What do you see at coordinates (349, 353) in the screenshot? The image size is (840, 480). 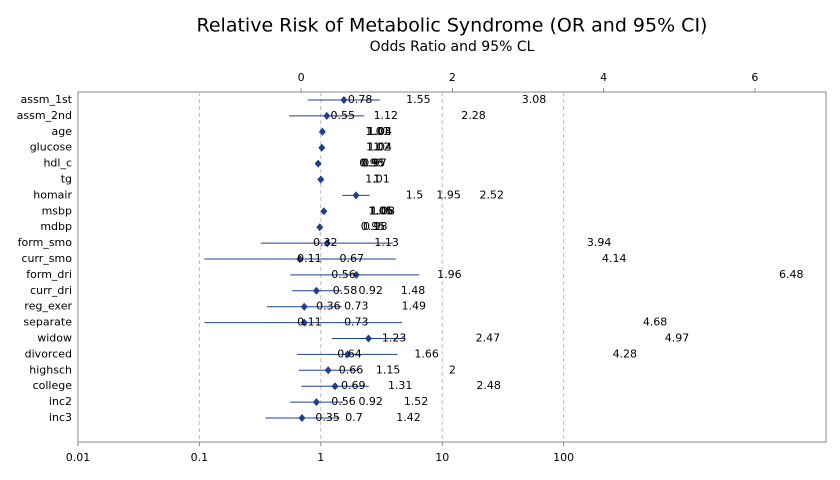 I see `value-label: 0.64` at bounding box center [349, 353].